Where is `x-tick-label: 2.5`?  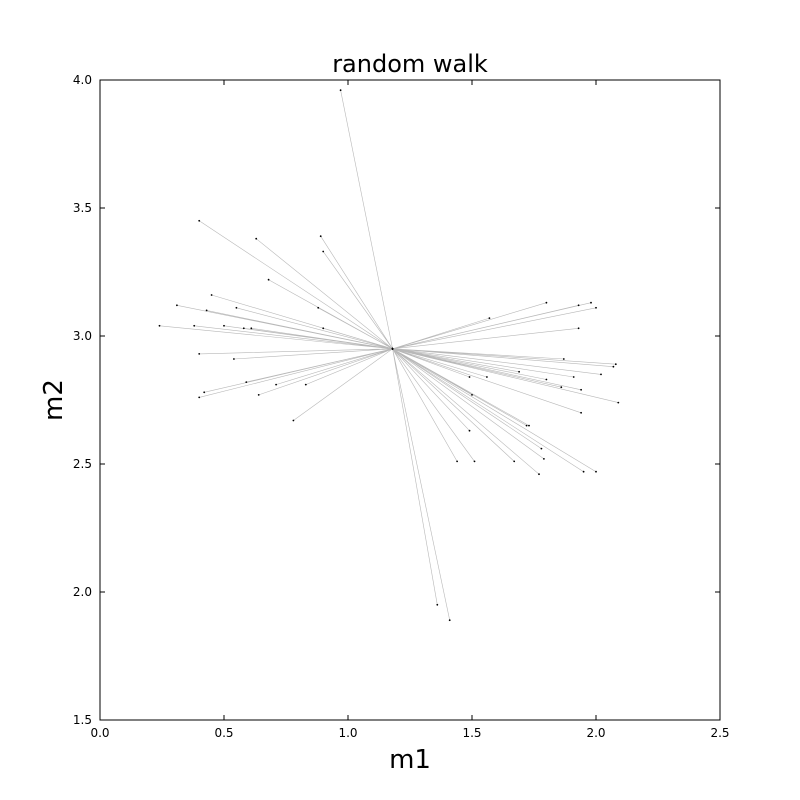
x-tick-label: 2.5 is located at coordinates (719, 733).